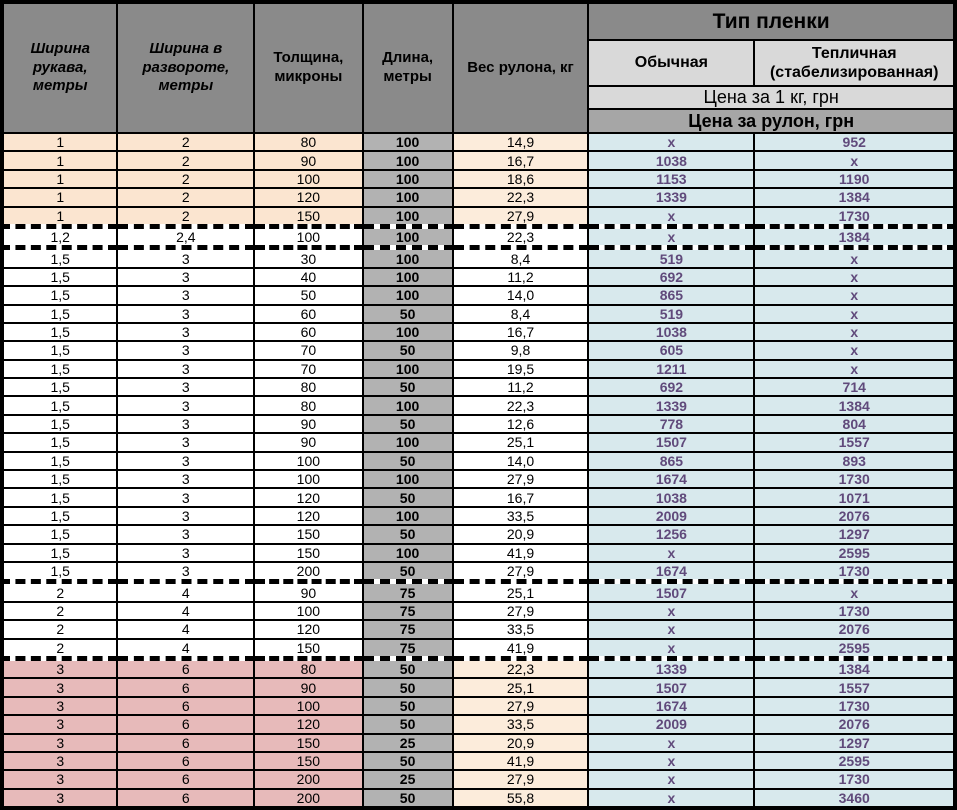  What do you see at coordinates (308, 779) in the screenshot?
I see `cell-thickness: 200` at bounding box center [308, 779].